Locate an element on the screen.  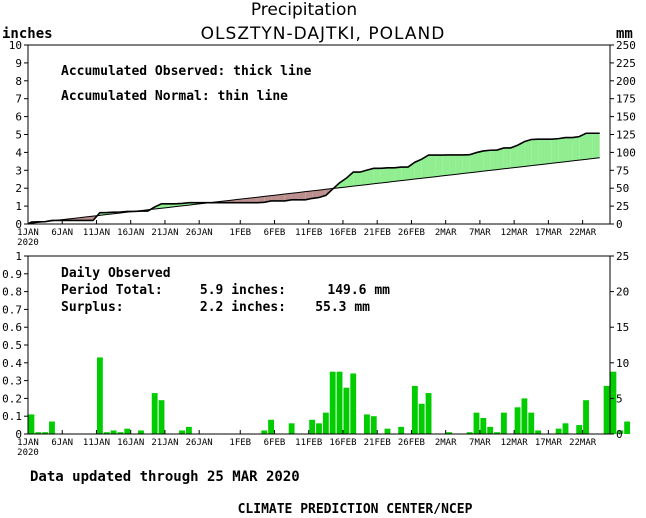
top-left-ytick-1: 1 is located at coordinates (18, 206).